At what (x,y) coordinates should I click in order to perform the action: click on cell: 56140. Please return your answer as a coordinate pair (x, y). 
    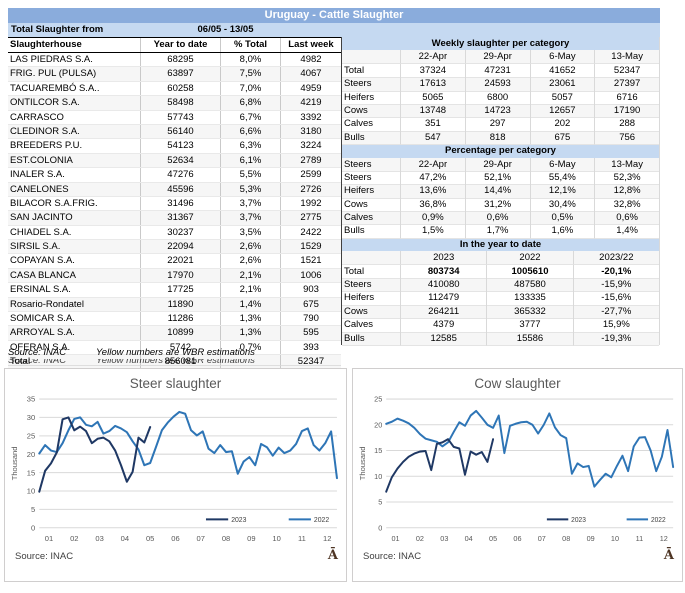
    Looking at the image, I should click on (180, 131).